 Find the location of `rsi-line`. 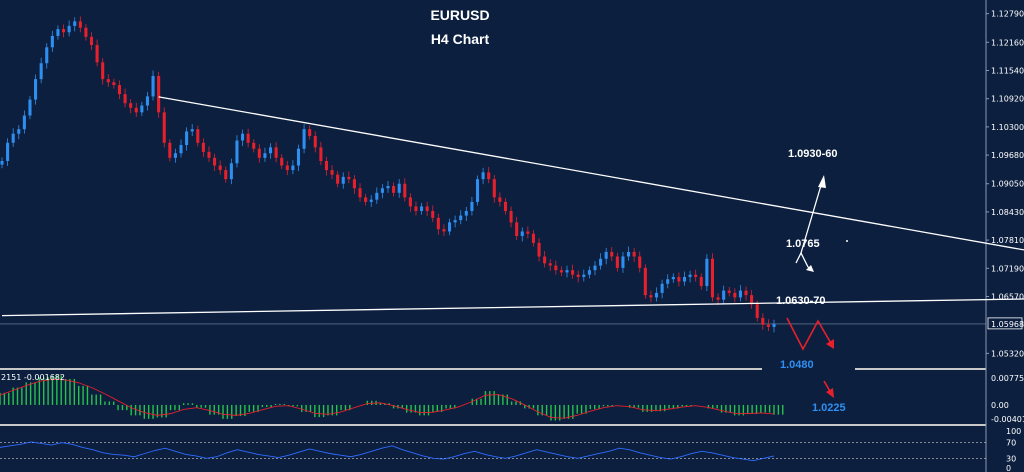

rsi-line is located at coordinates (387, 451).